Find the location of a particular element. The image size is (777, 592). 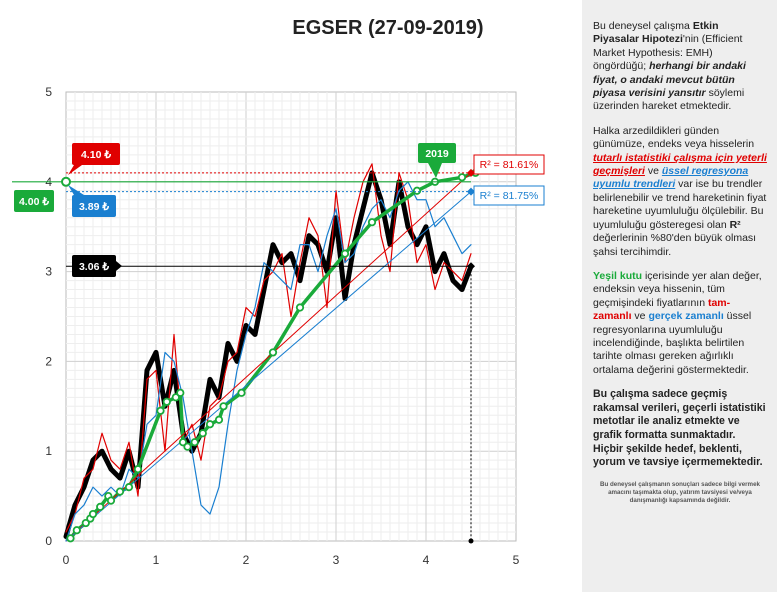

x-tick-label: 0 is located at coordinates (66, 560).